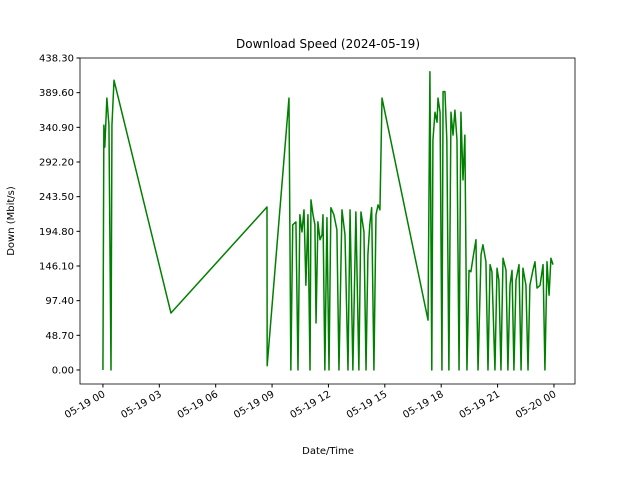  Describe the element at coordinates (59, 301) in the screenshot. I see `y-tick-label: 97.40` at that location.